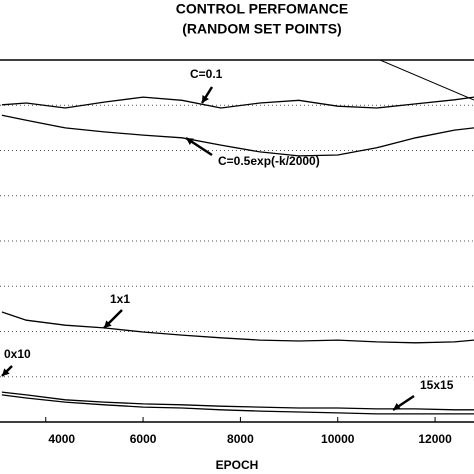 The width and height of the screenshot is (474, 474). What do you see at coordinates (17, 354) in the screenshot?
I see `series-label: 0x10` at bounding box center [17, 354].